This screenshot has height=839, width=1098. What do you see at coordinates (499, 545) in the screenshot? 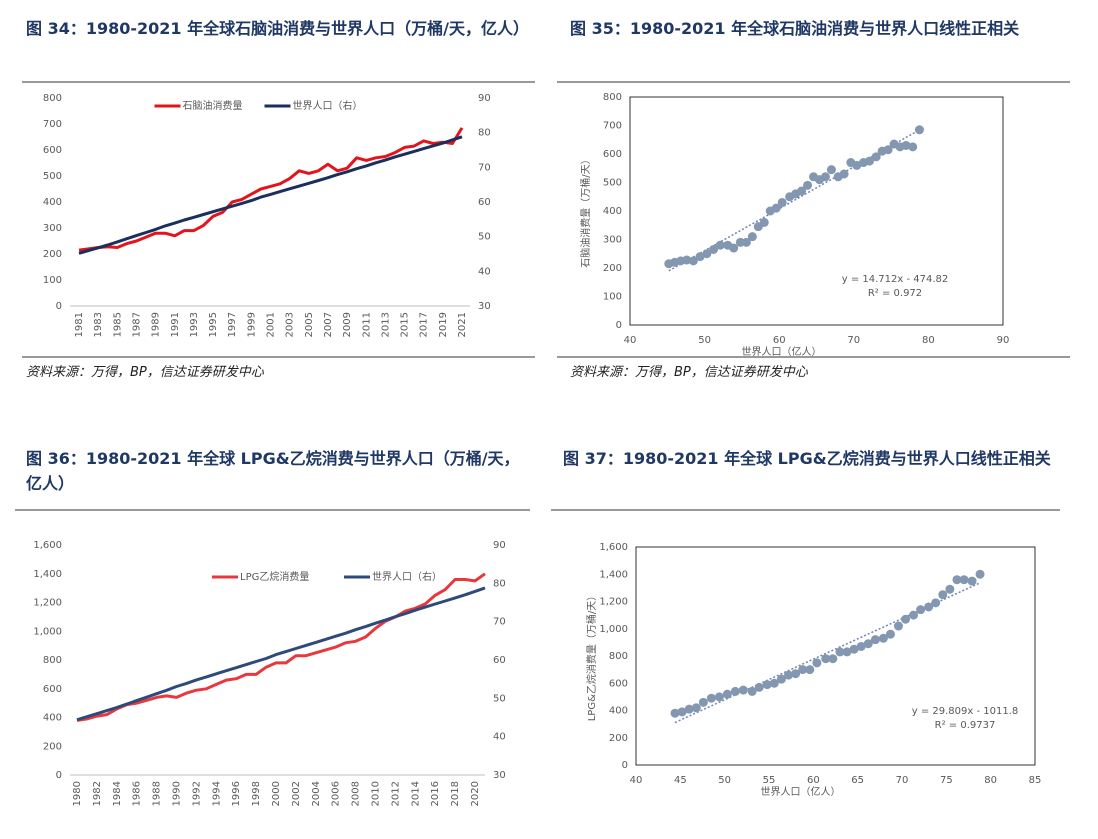
I see `y2-tick-label: 90` at bounding box center [499, 545].